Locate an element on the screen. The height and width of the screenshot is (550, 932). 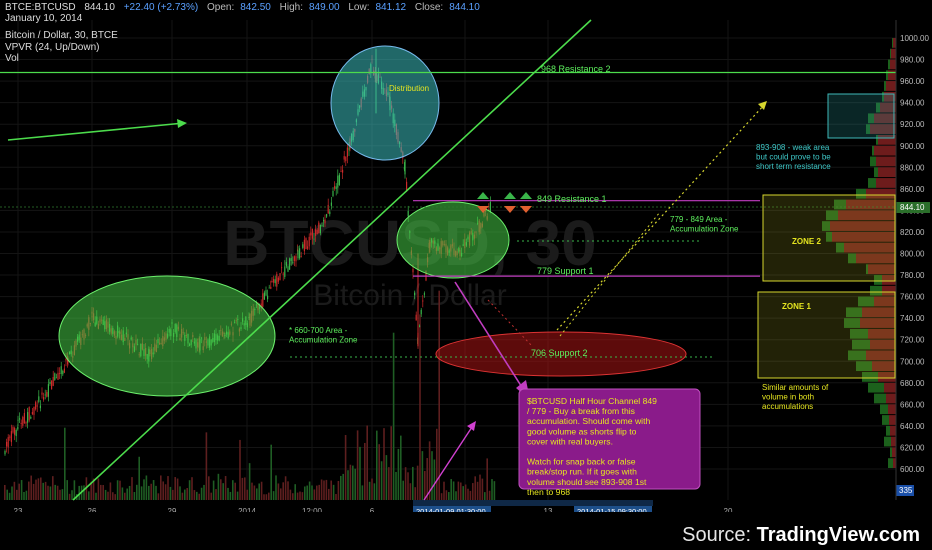
label-support-2: 706 Support 2 is located at coordinates (559, 353).